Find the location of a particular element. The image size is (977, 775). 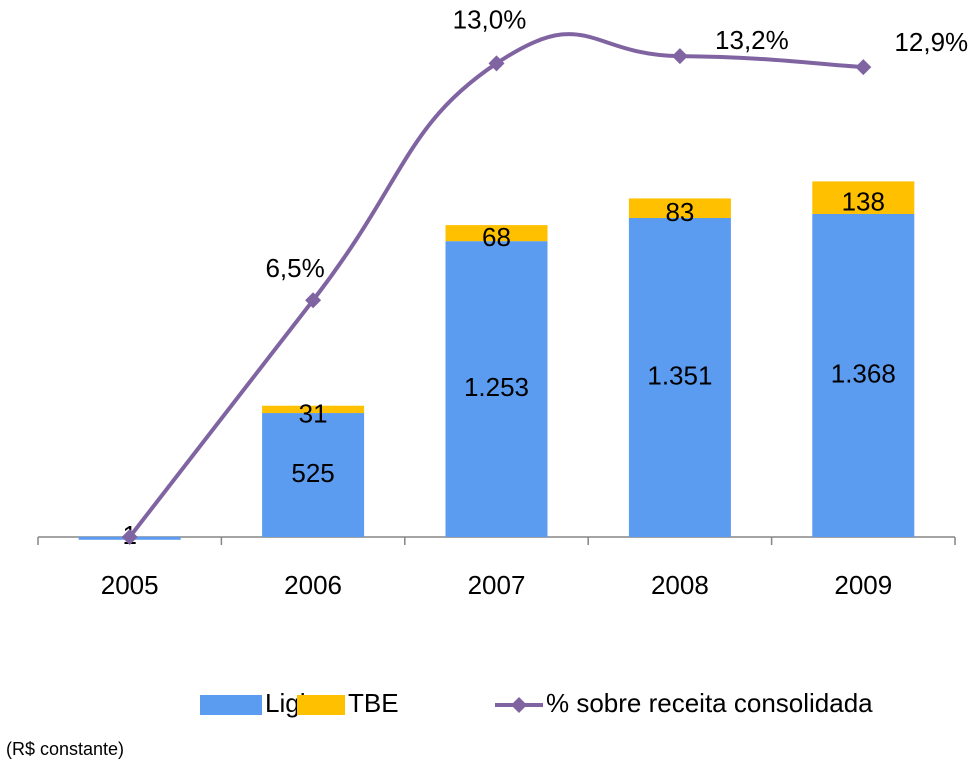

data-label: 1.253 is located at coordinates (496, 387).